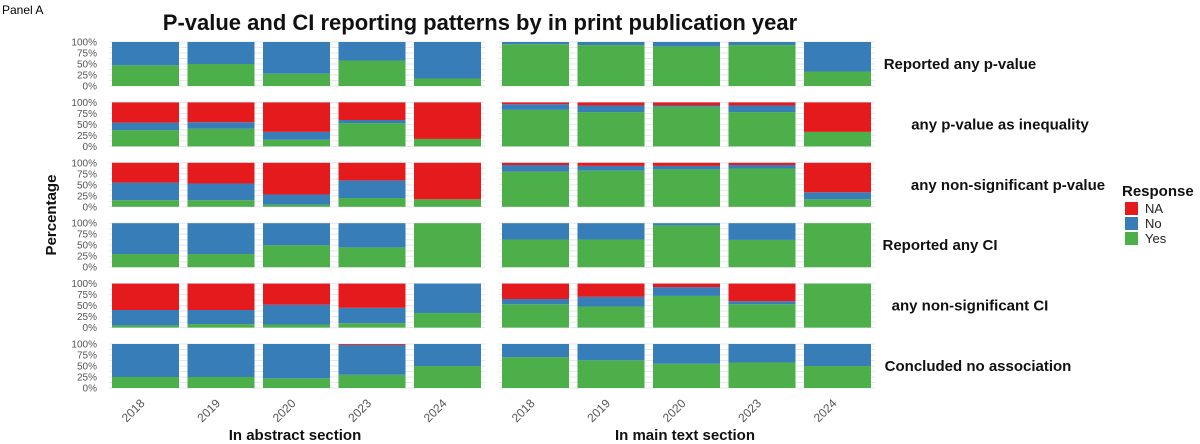 The height and width of the screenshot is (444, 1200). Describe the element at coordinates (939, 245) in the screenshot. I see `facet-row-label: Reported any CI` at that location.